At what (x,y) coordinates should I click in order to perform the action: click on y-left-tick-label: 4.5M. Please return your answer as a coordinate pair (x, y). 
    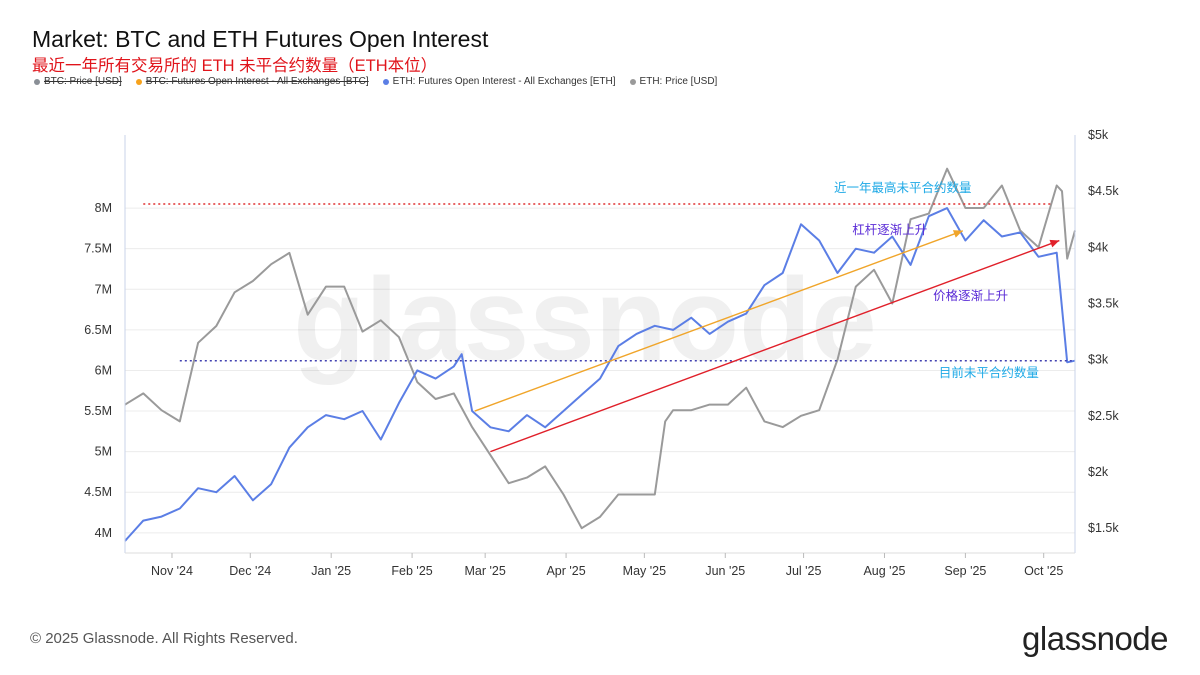
    Looking at the image, I should click on (98, 492).